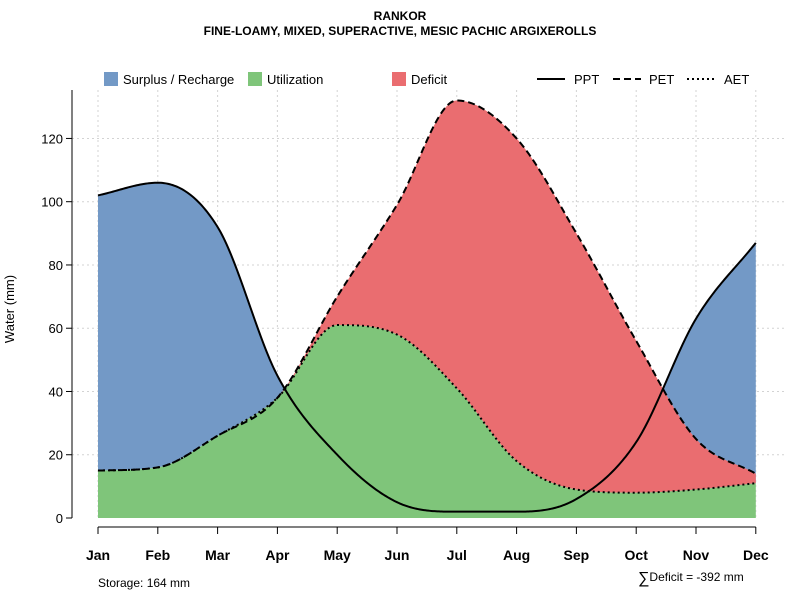 This screenshot has width=800, height=600. What do you see at coordinates (277, 555) in the screenshot?
I see `x-tick-label: Apr` at bounding box center [277, 555].